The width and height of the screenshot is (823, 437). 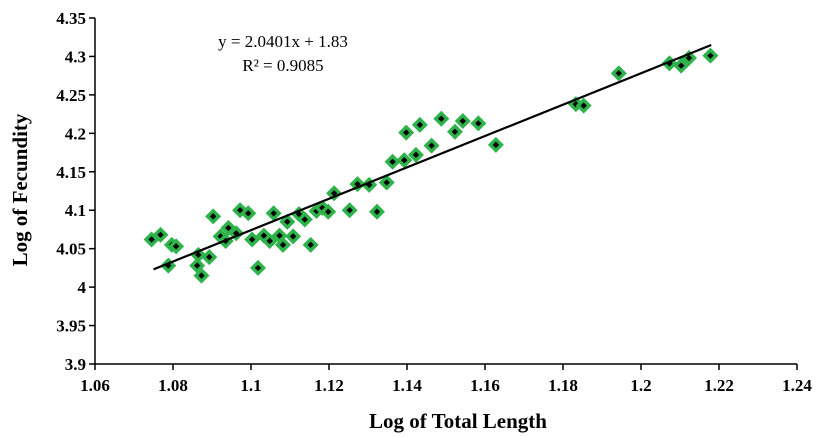 What do you see at coordinates (283, 41) in the screenshot?
I see `trendline-equation: y = 2.0401x + 1.83` at bounding box center [283, 41].